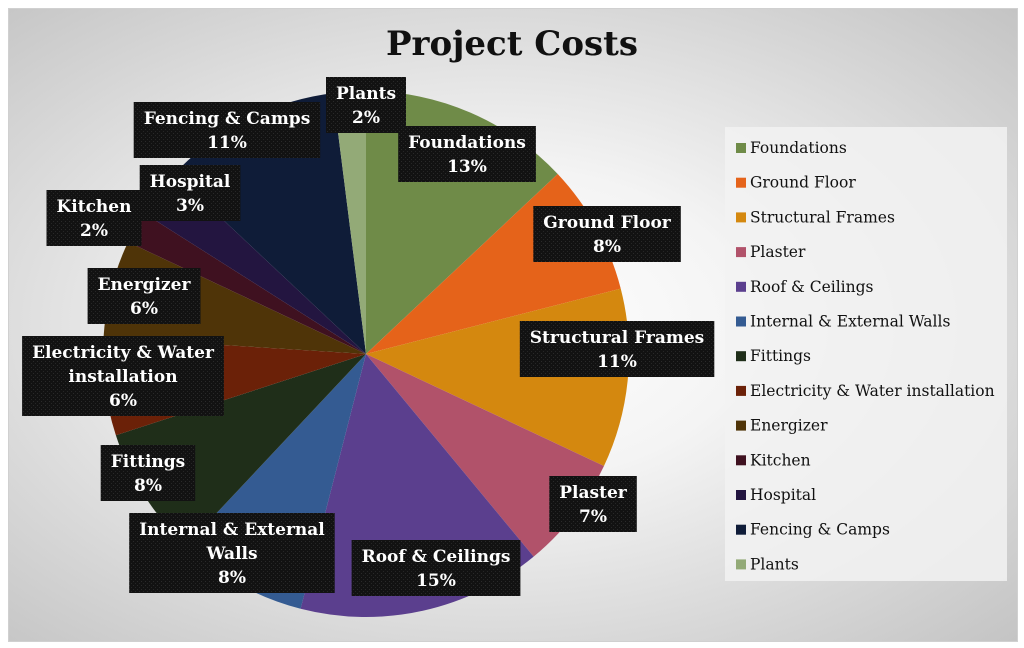 The height and width of the screenshot is (648, 1024). Describe the element at coordinates (144, 296) in the screenshot. I see `data-label-energizer: Energizer 6%` at that location.